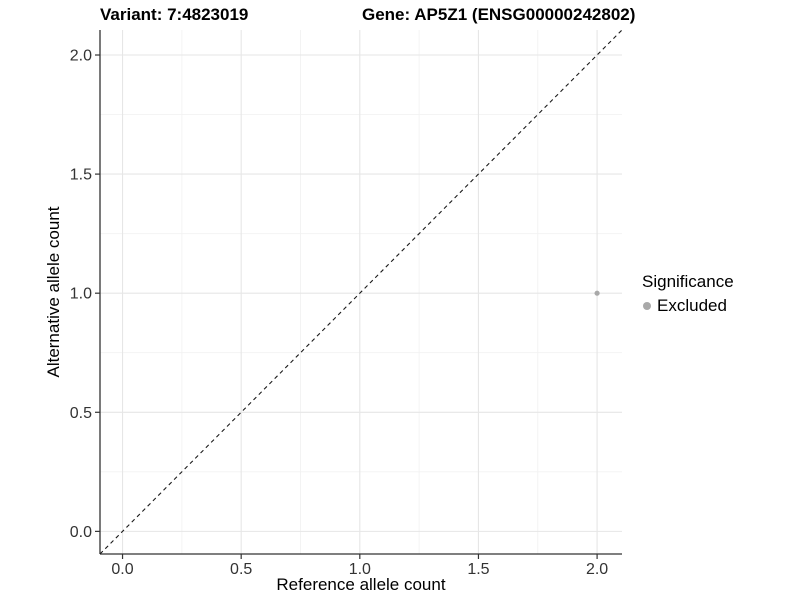 This screenshot has width=800, height=600. Describe the element at coordinates (597, 293) in the screenshot. I see `data-point` at that location.